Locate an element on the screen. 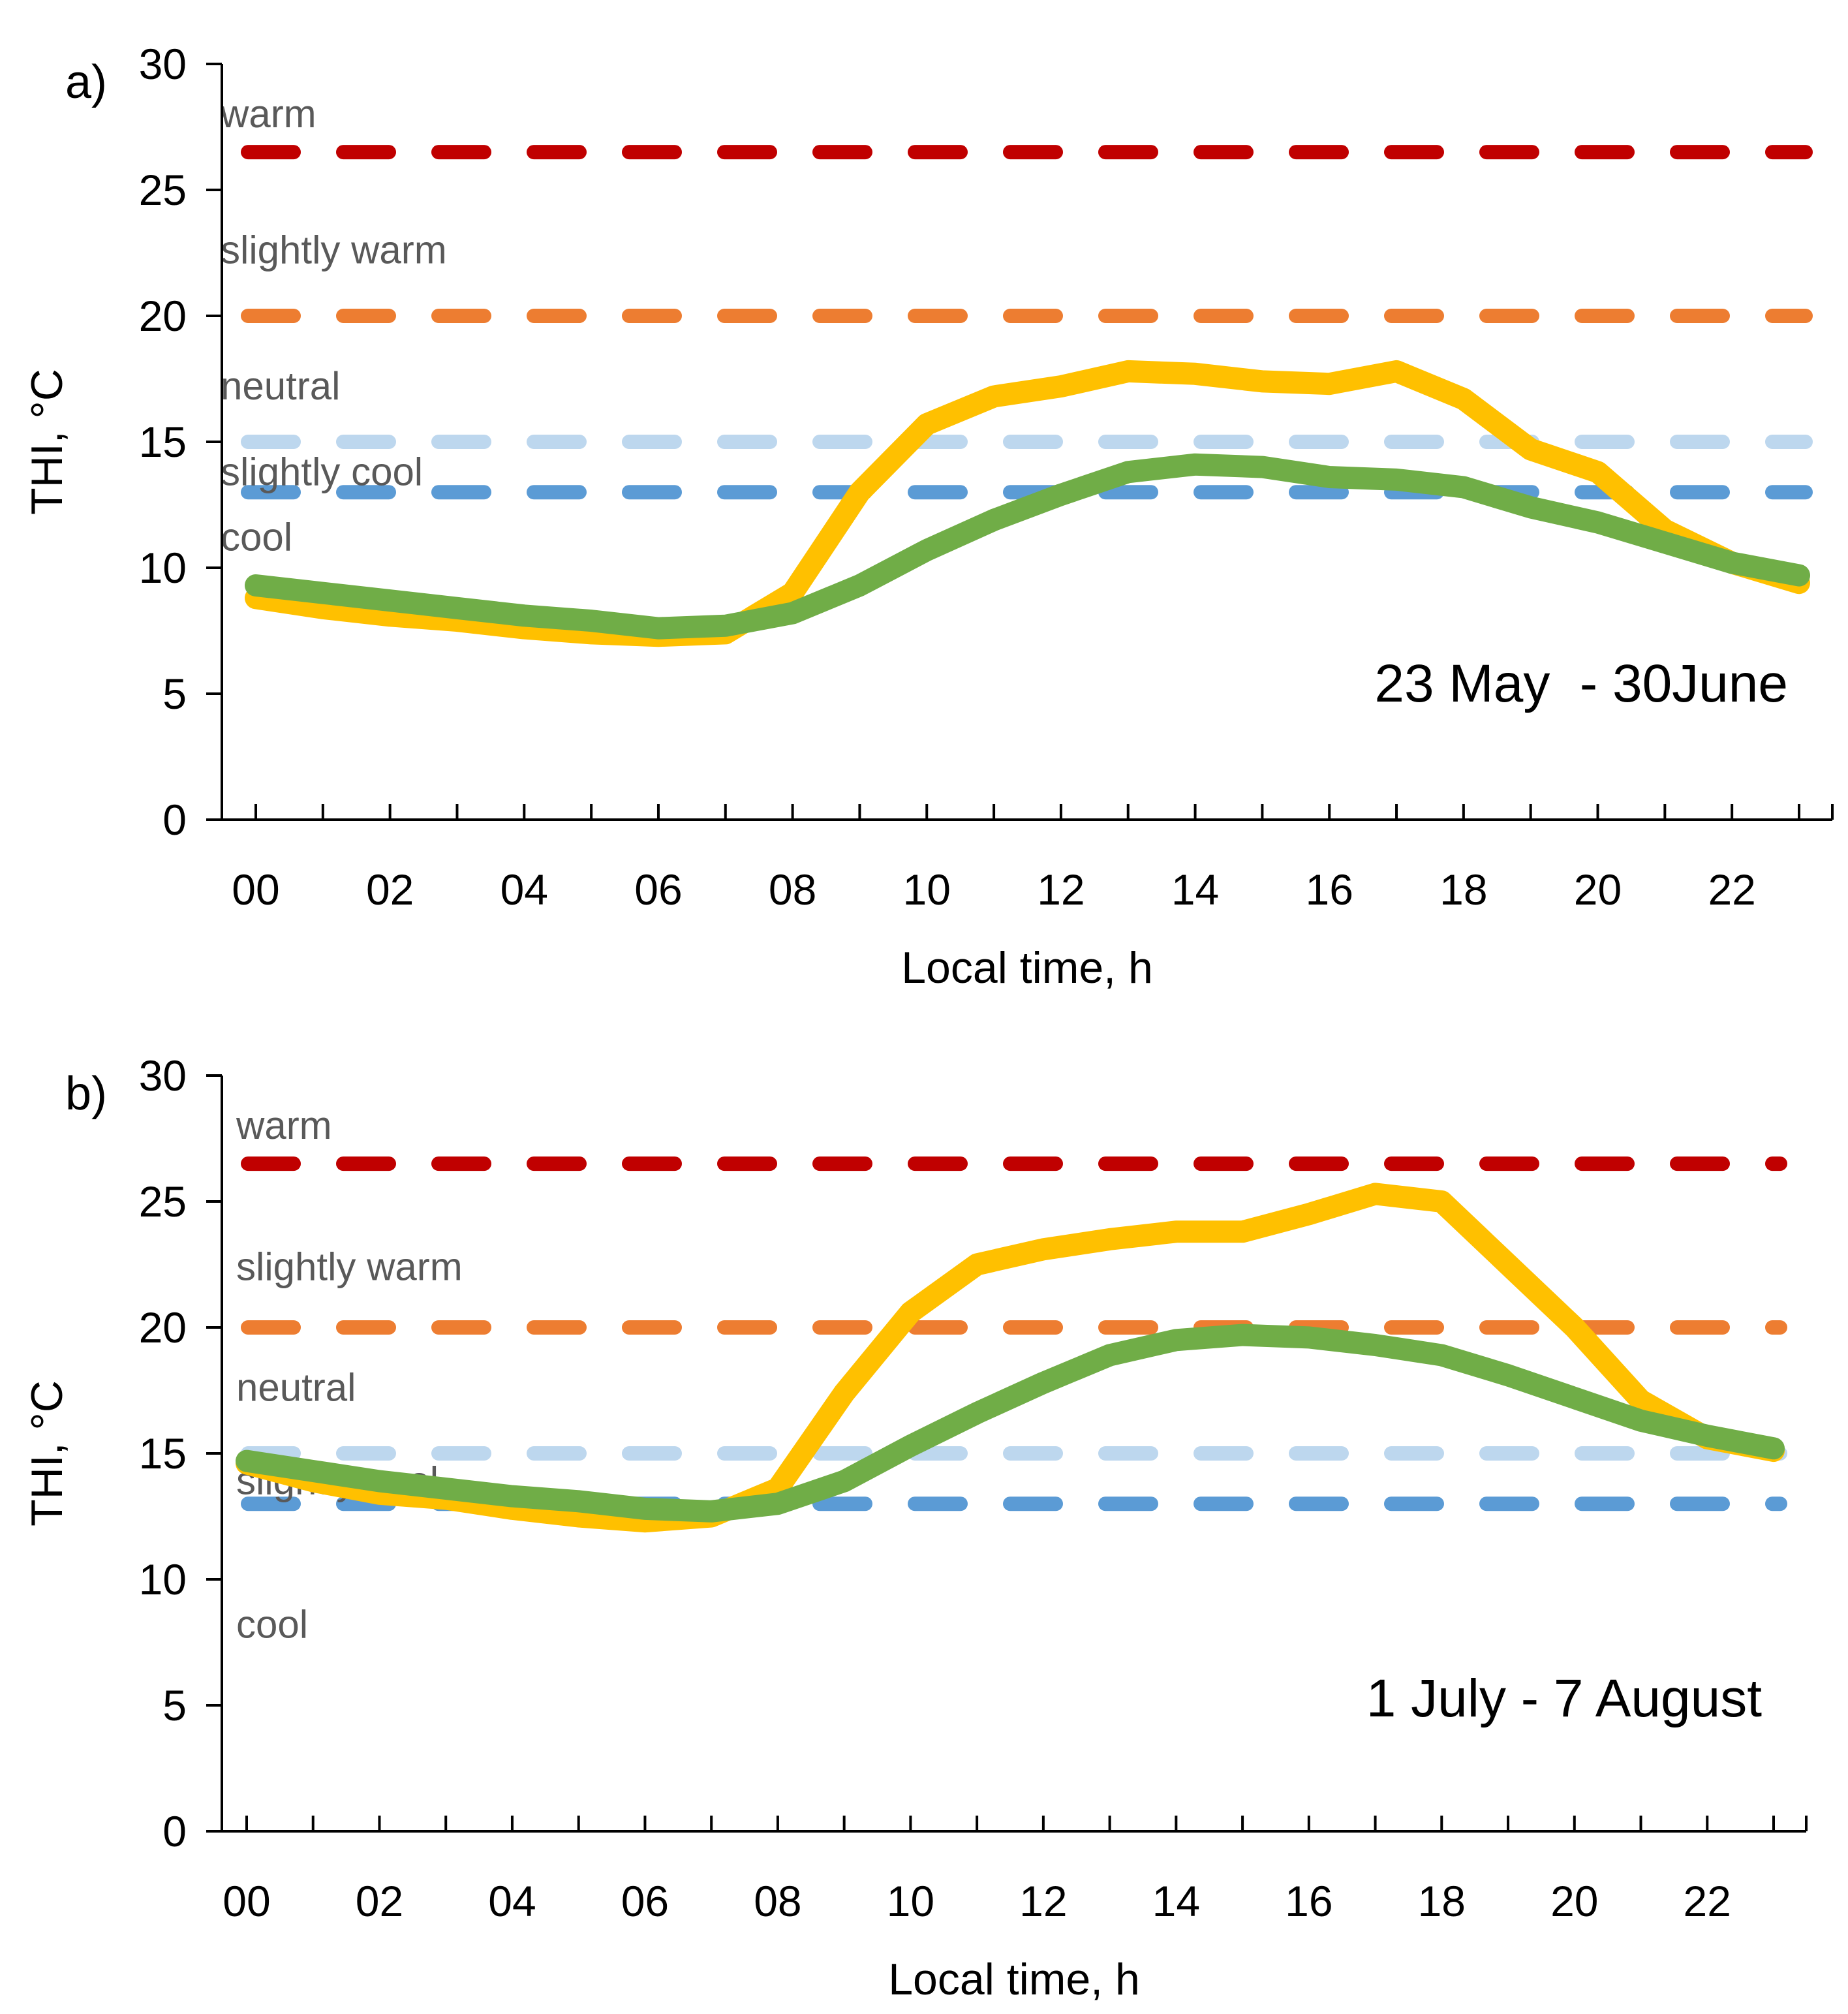 Image resolution: width=1848 pixels, height=2014 pixels. zone-label: slightly cool is located at coordinates (322, 471).